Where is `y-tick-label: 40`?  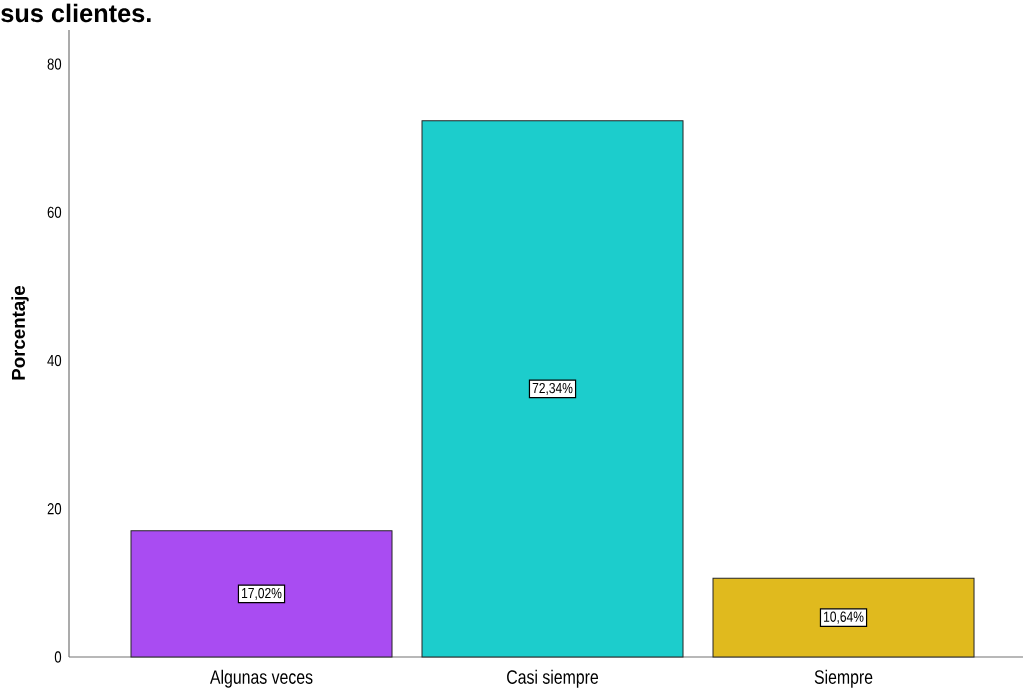 y-tick-label: 40 is located at coordinates (54, 360).